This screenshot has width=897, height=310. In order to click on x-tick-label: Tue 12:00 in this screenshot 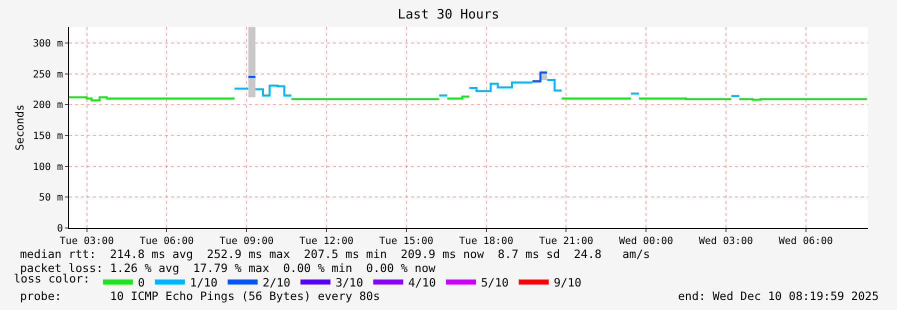, I will do `click(326, 241)`.